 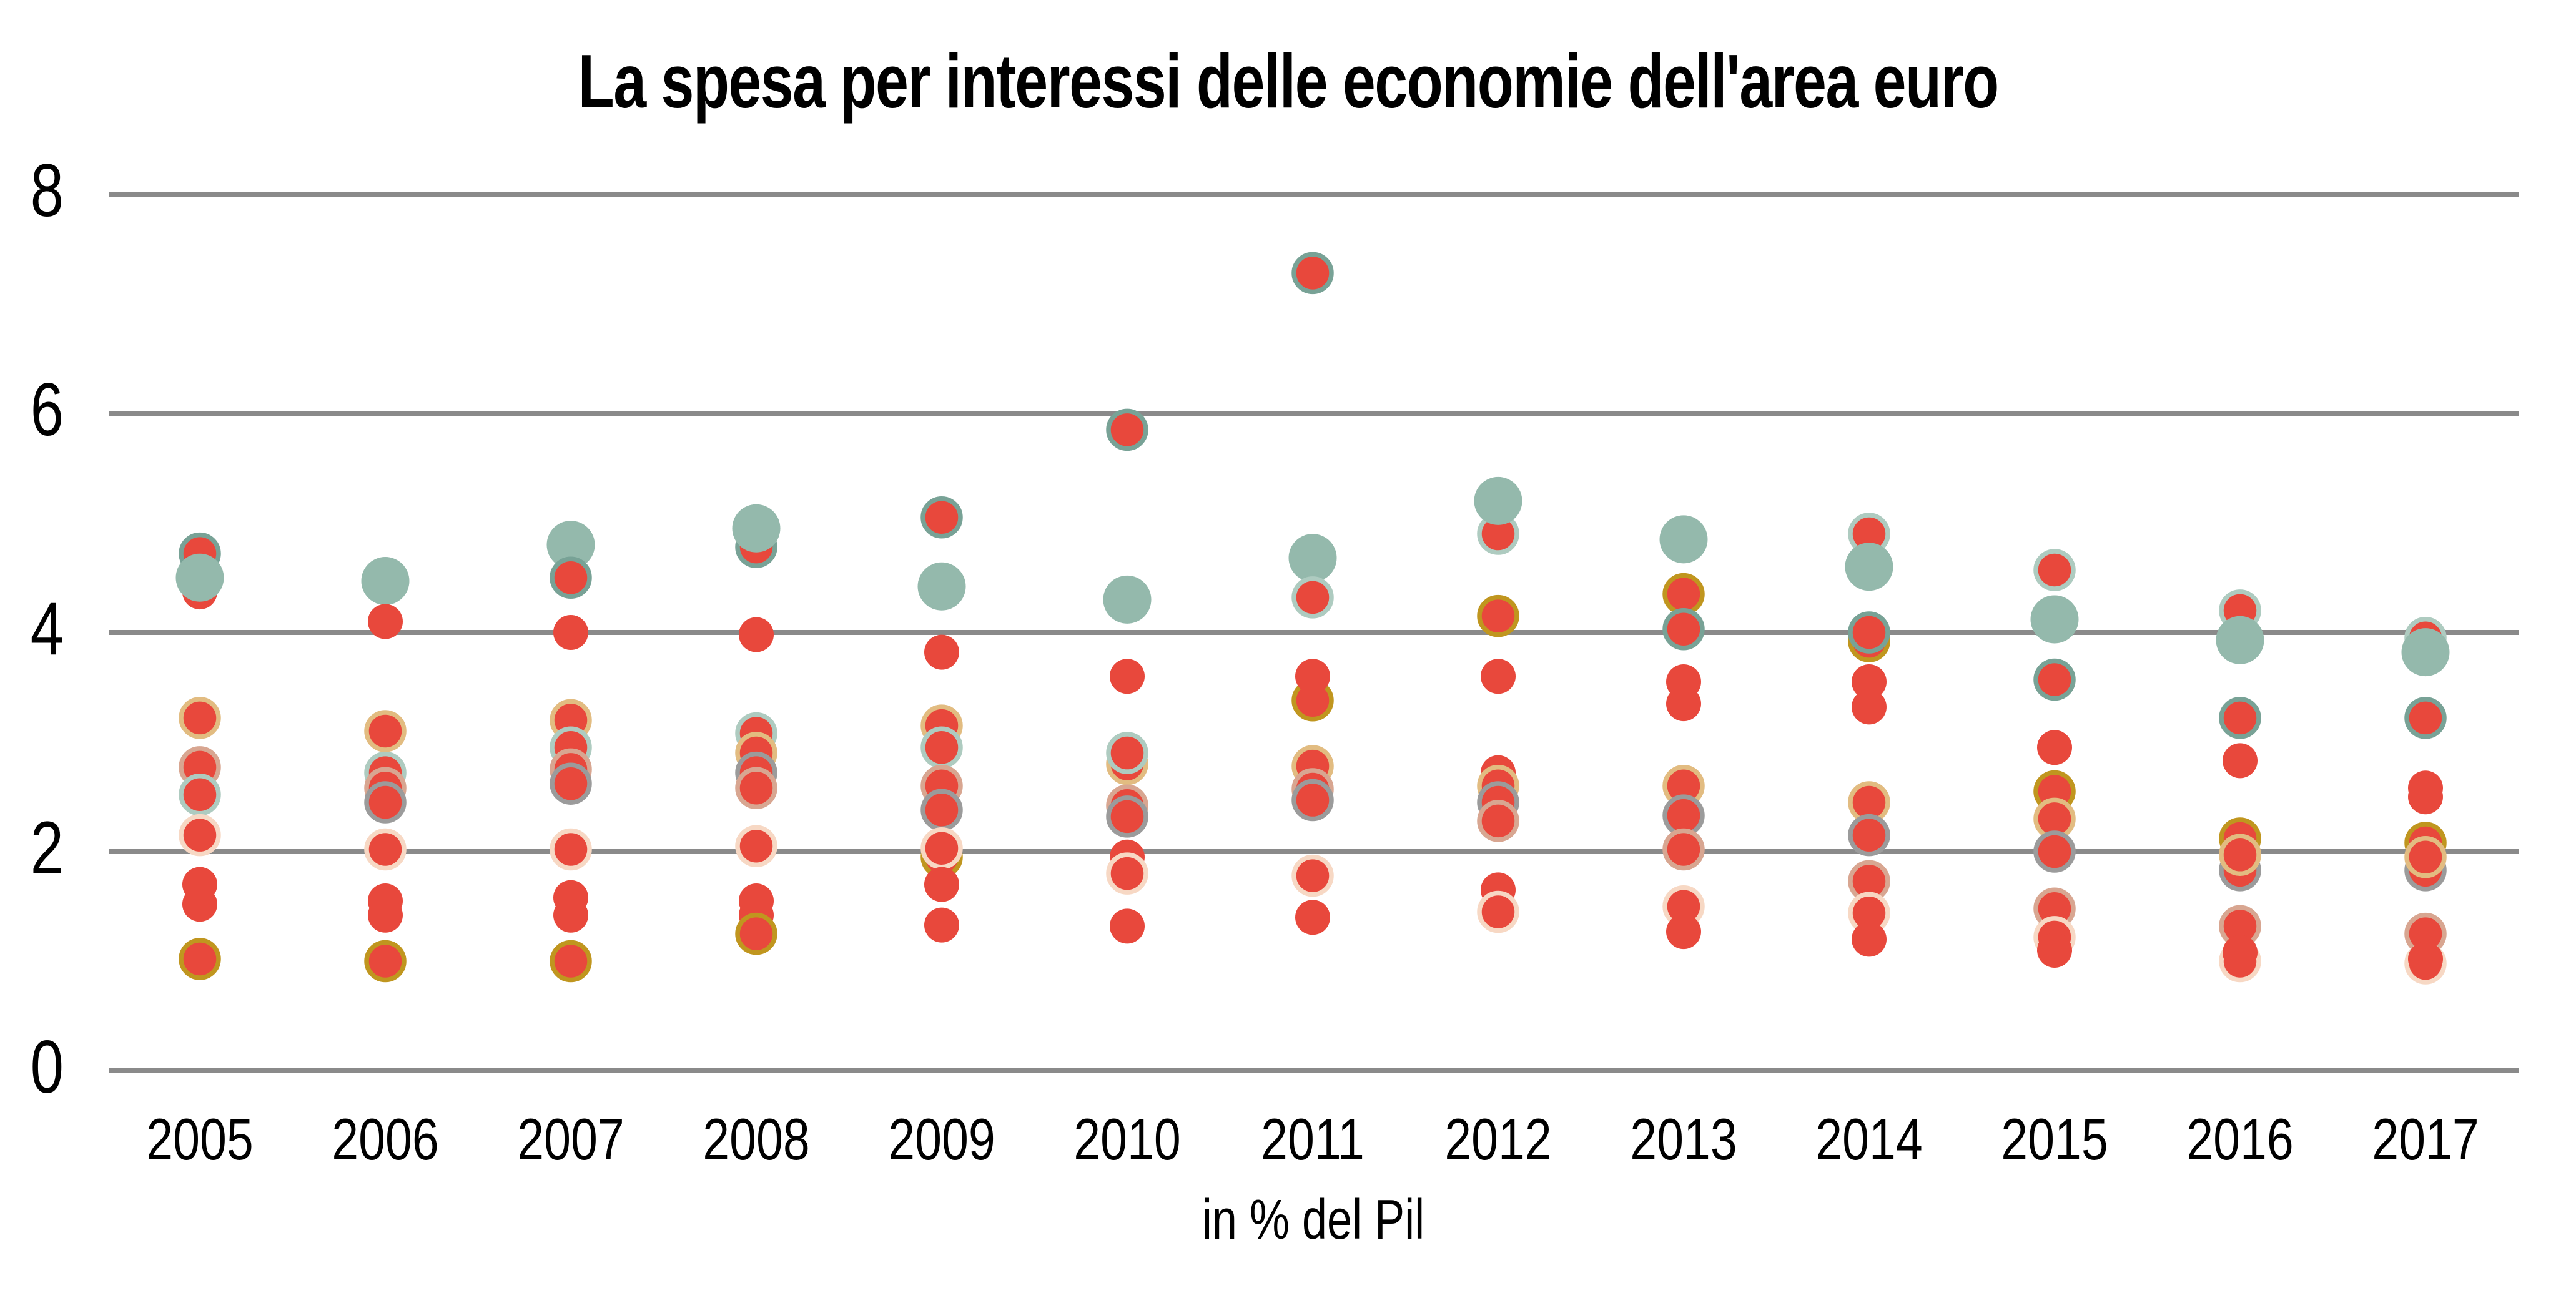 What do you see at coordinates (2426, 1139) in the screenshot?
I see `x-tick-label: 2017` at bounding box center [2426, 1139].